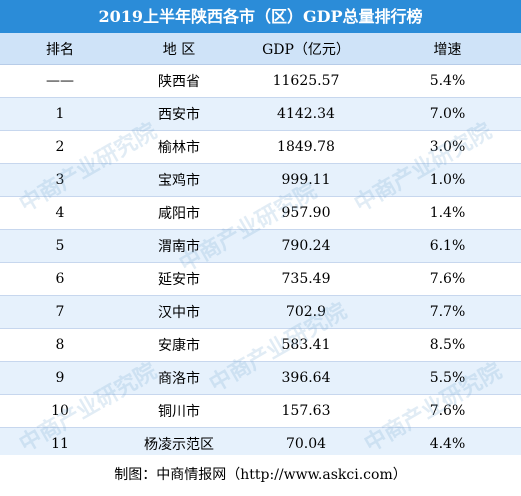 The width and height of the screenshot is (521, 496). What do you see at coordinates (179, 378) in the screenshot?
I see `cell-region: 商洛市` at bounding box center [179, 378].